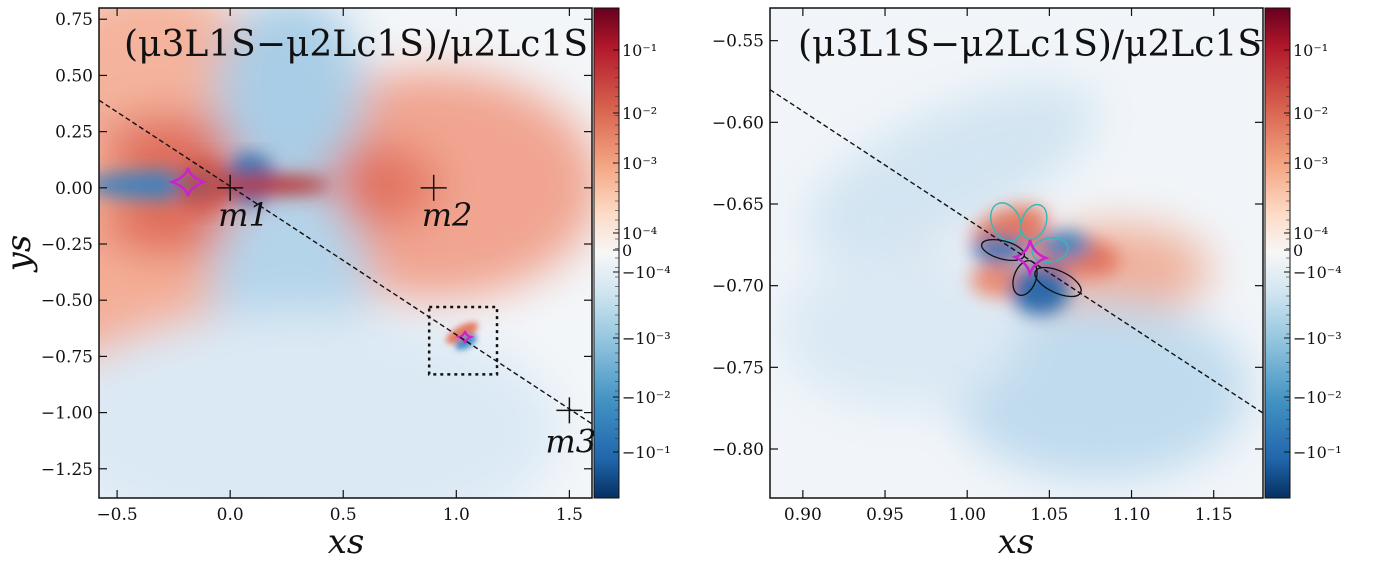 This screenshot has width=1379, height=561. I want to click on left-xlabel: xs, so click(346, 541).